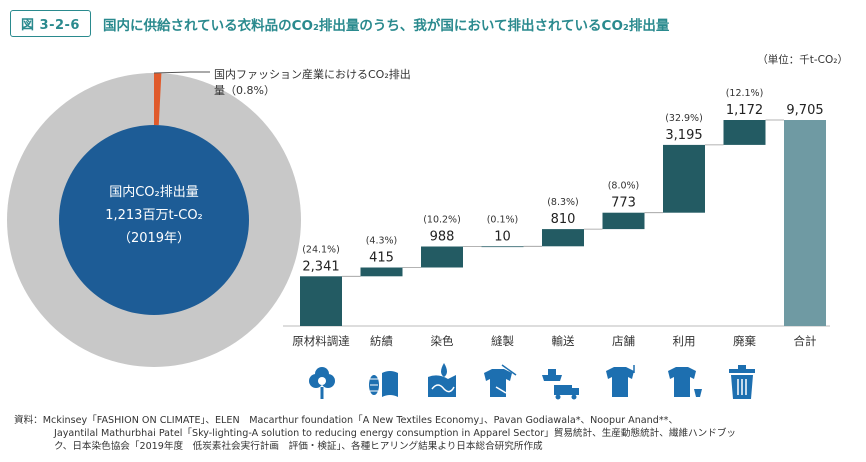 The width and height of the screenshot is (866, 462). Describe the element at coordinates (381, 272) in the screenshot. I see `bar-紡績` at that location.